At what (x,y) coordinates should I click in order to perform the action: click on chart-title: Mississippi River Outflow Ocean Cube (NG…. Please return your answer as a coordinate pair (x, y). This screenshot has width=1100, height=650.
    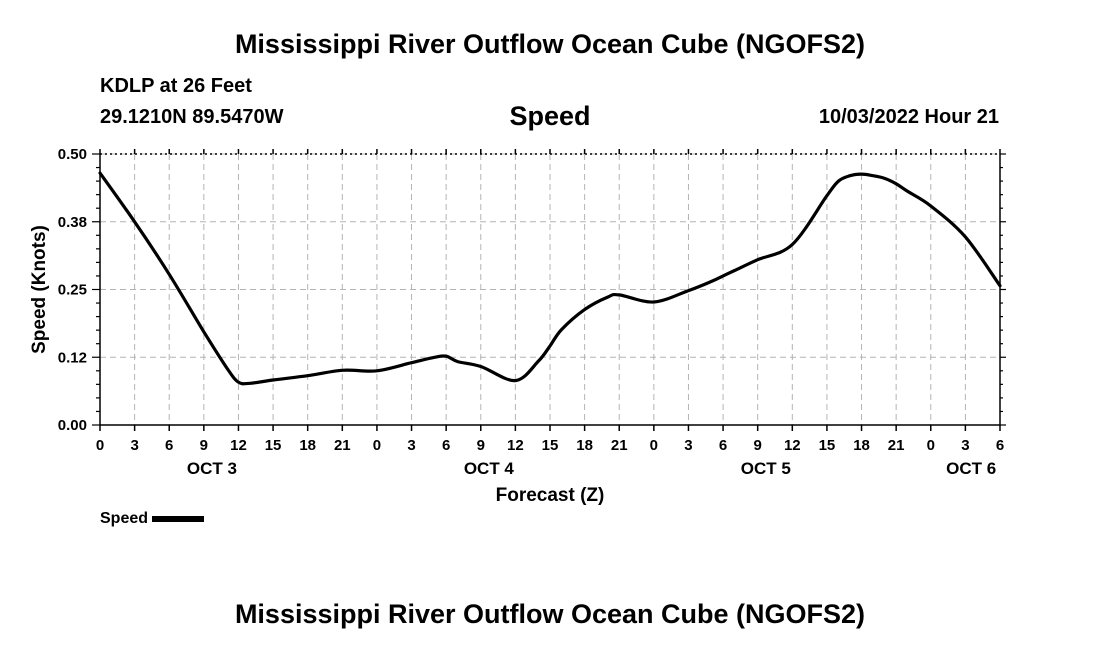
    Looking at the image, I should click on (550, 44).